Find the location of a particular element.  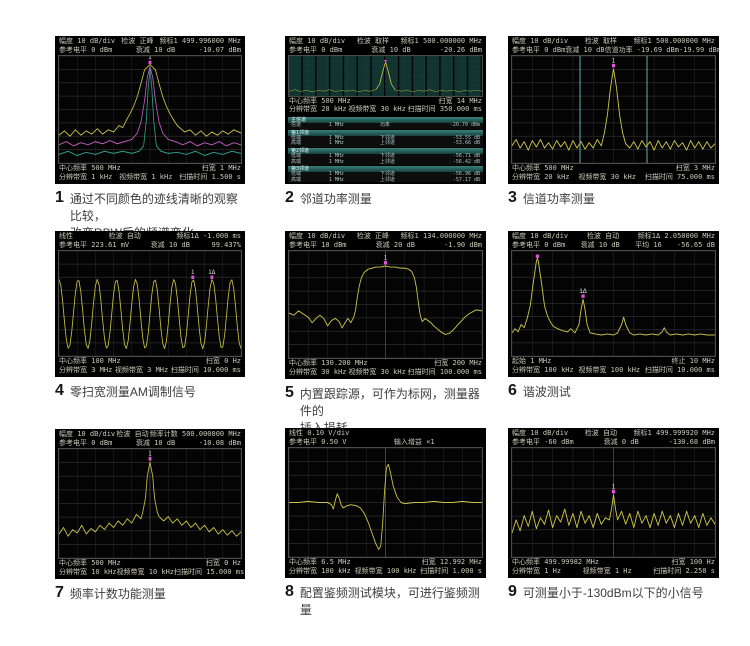

screen-header-row: 参考电平 223.61 mV 衰减 10 dB 99.437% is located at coordinates (150, 245).